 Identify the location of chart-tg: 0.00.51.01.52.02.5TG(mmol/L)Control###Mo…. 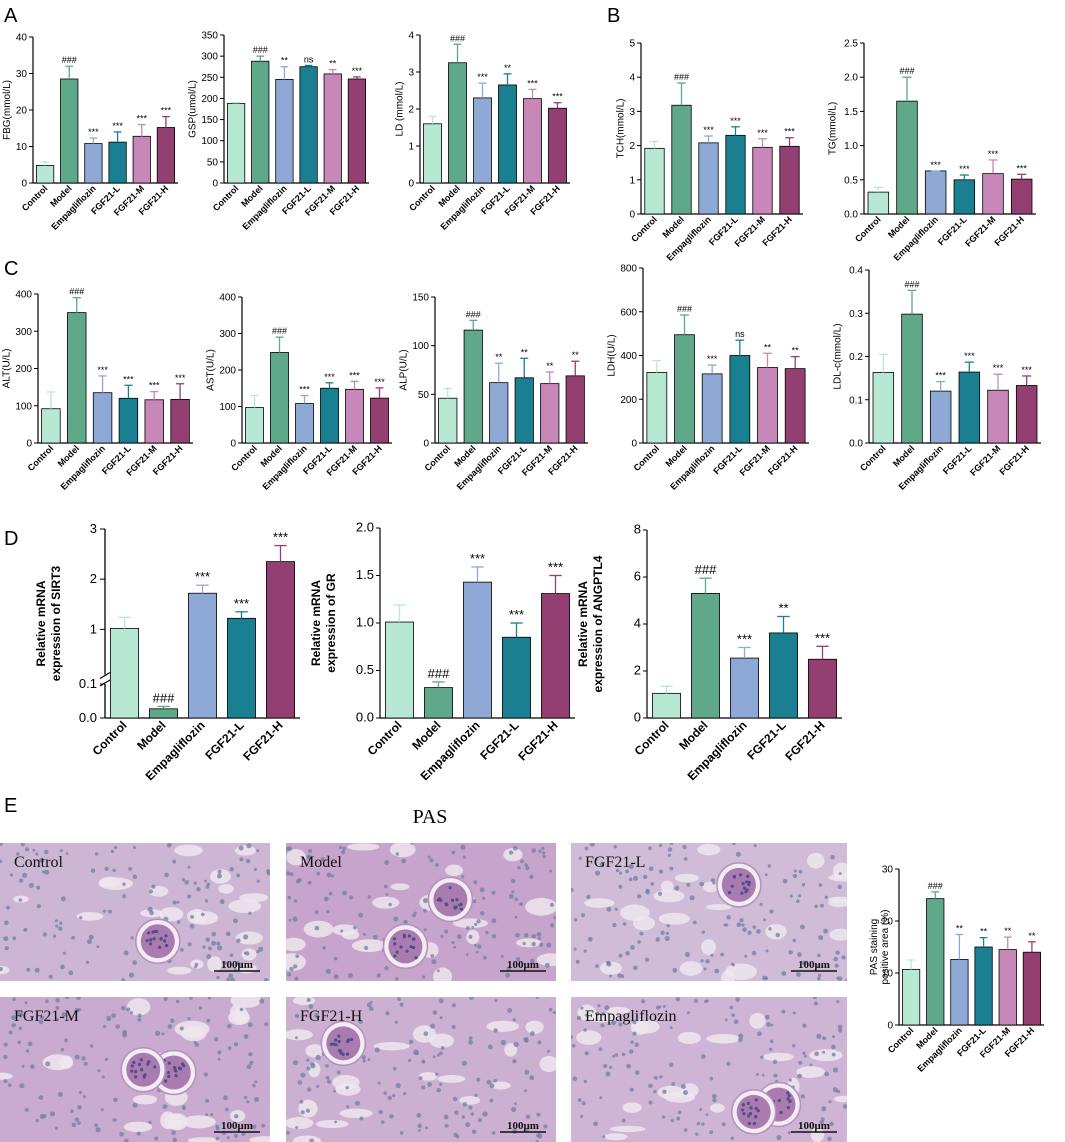
(932, 151).